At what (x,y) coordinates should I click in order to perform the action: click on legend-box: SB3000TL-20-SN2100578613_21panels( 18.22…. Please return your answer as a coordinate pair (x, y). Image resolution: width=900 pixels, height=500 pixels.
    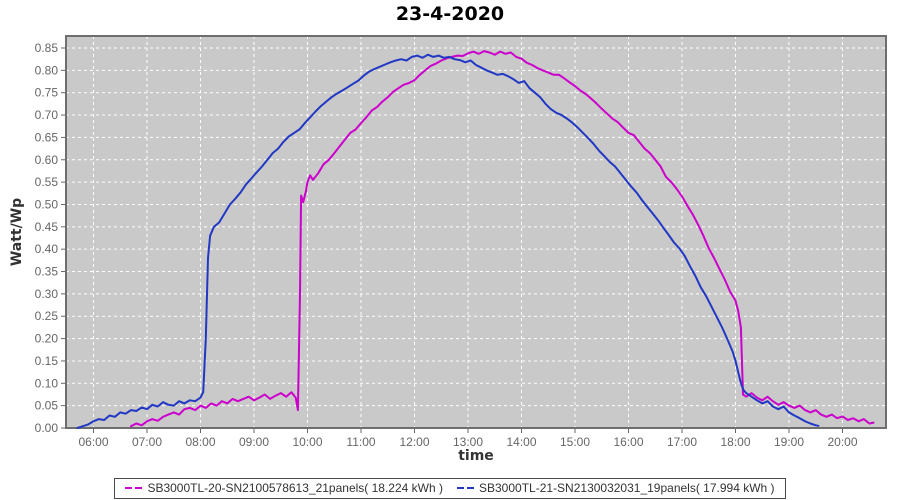
    Looking at the image, I should click on (450, 488).